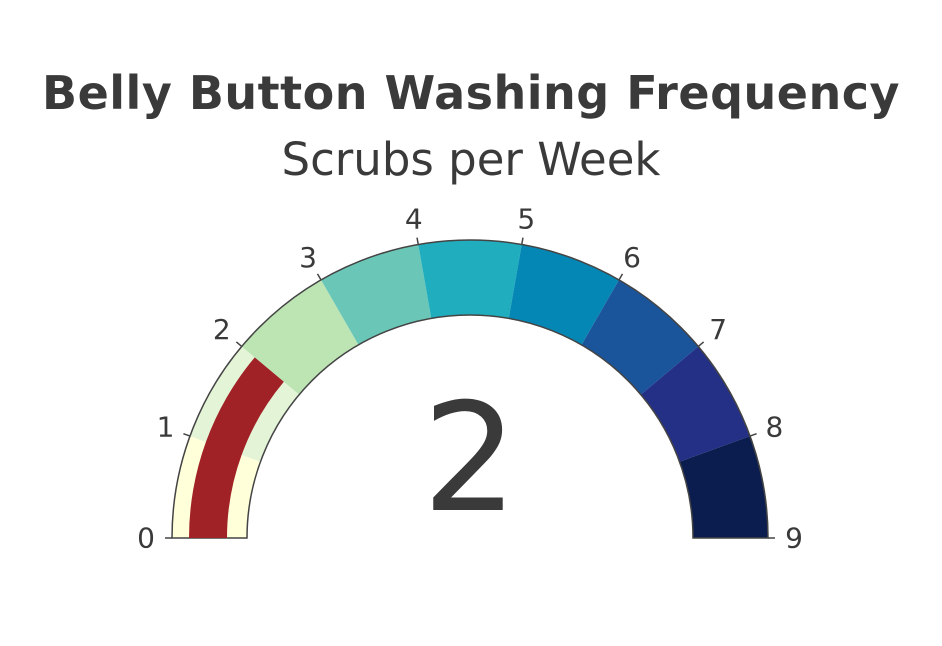  Describe the element at coordinates (166, 427) in the screenshot. I see `gauge-tick-label: 1` at that location.